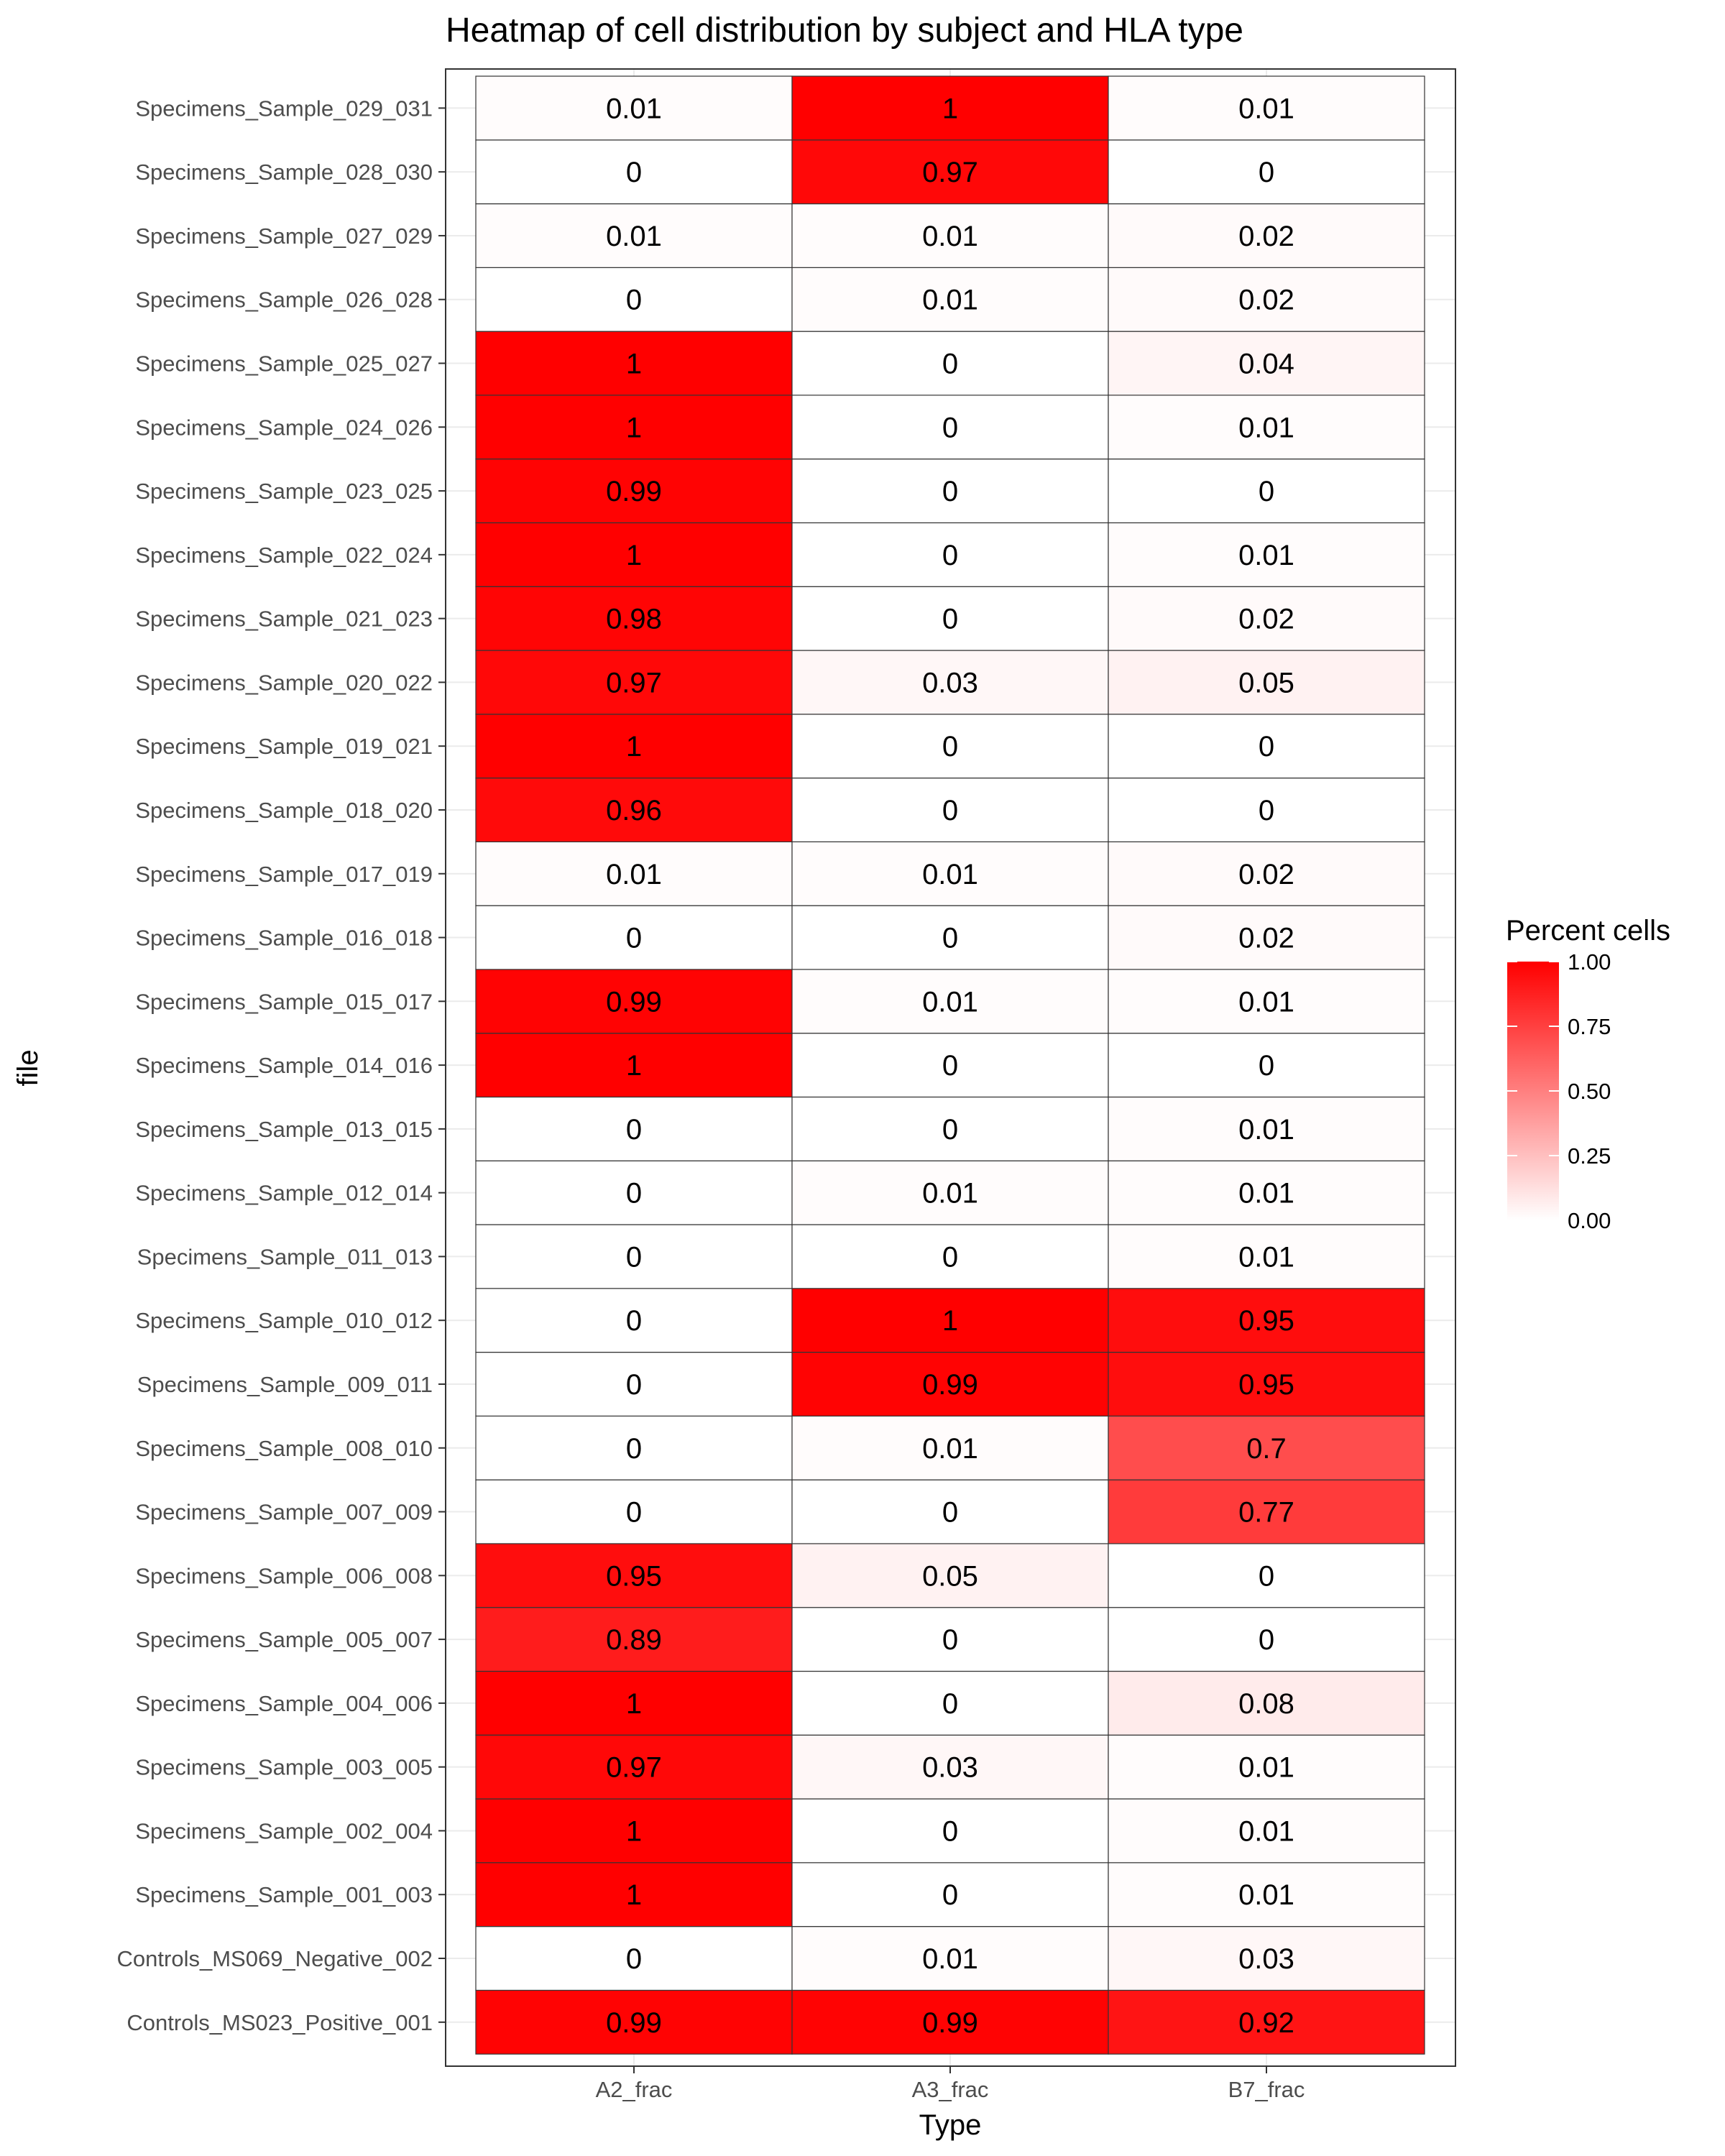  What do you see at coordinates (284, 1320) in the screenshot?
I see `y-tick-label: Specimens_Sample_010_012` at bounding box center [284, 1320].